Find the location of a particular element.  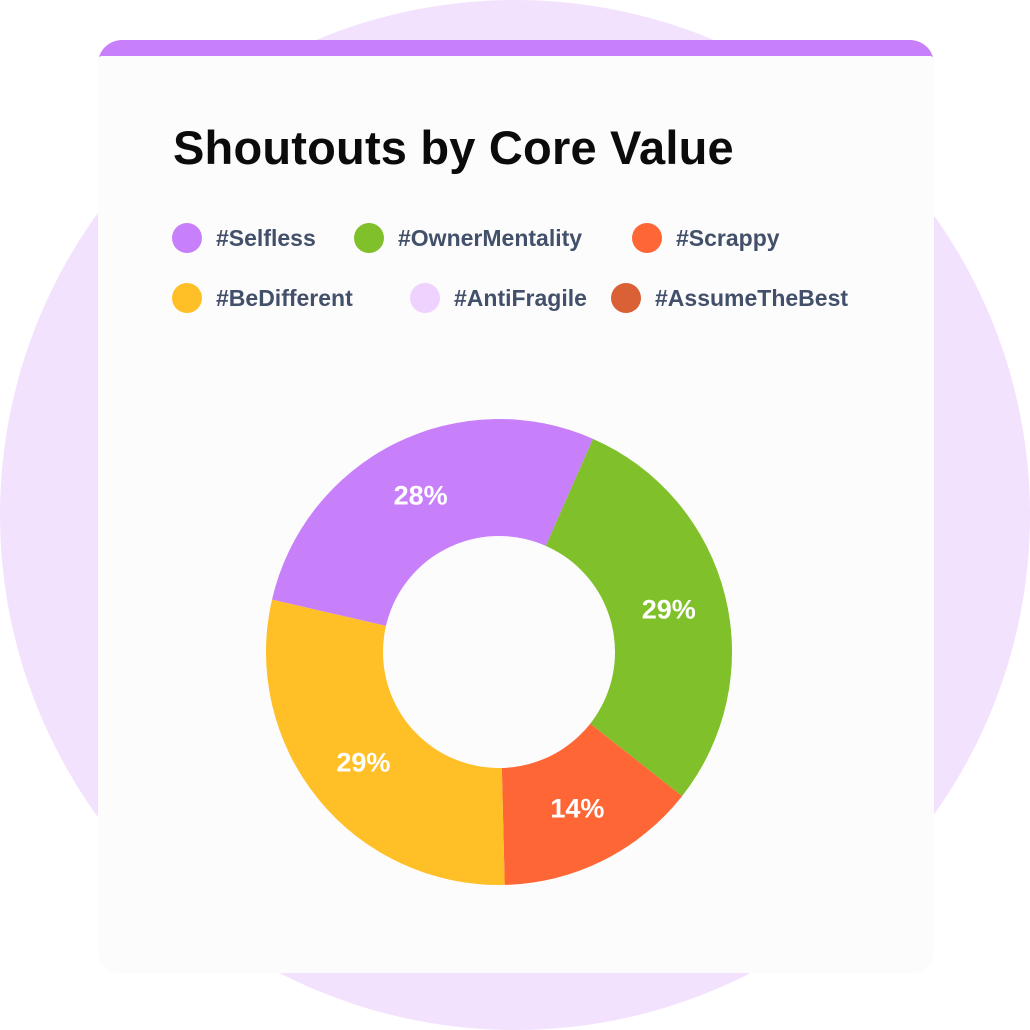

legend-item-scrappy: #Scrappy is located at coordinates (706, 238).